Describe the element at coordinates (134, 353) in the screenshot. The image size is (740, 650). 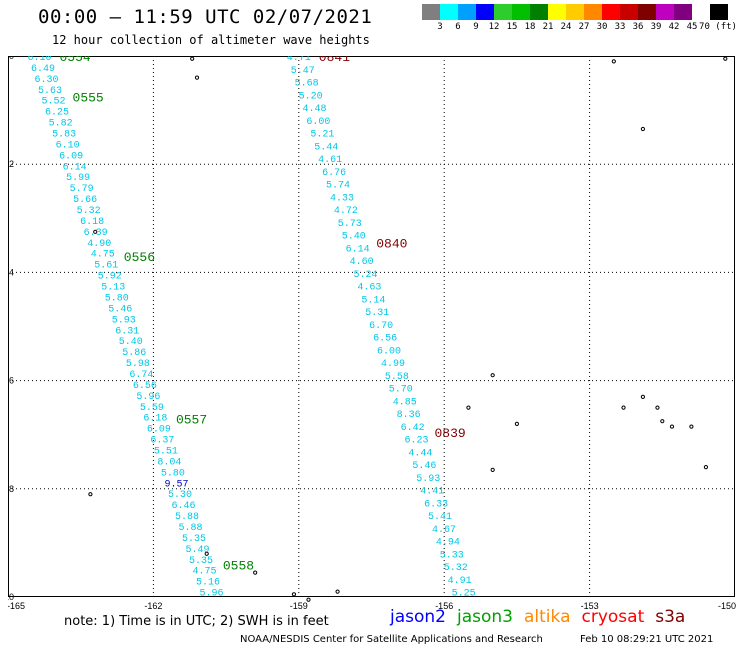
I see `wave-height-value: 5.86` at that location.